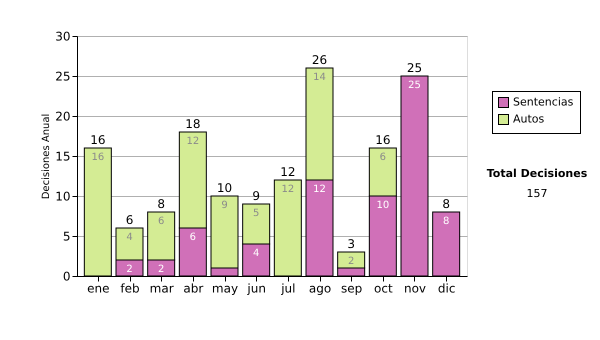 The height and width of the screenshot is (340, 600). I want to click on data-label: 10, so click(383, 205).